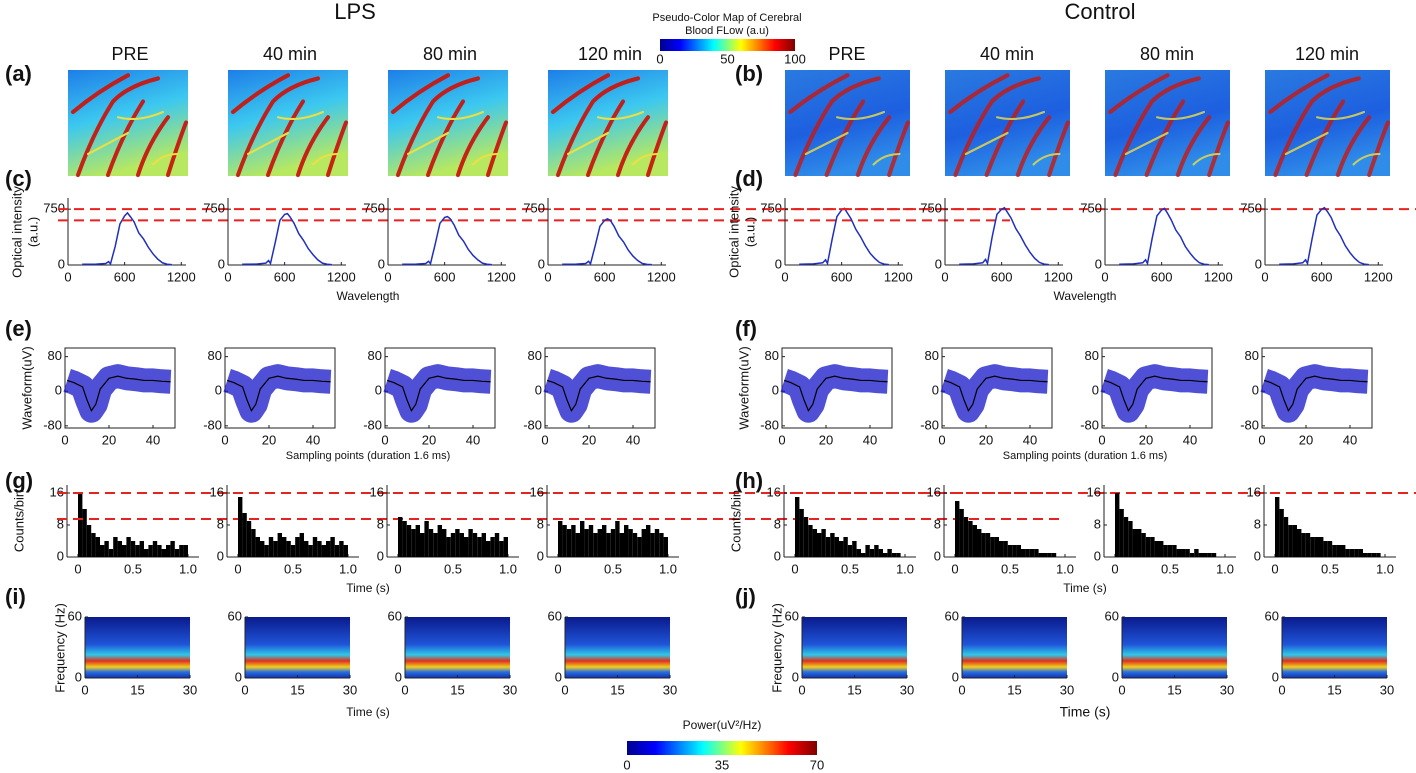 The width and height of the screenshot is (1416, 773). What do you see at coordinates (1007, 54) in the screenshot?
I see `time-label: 40 min` at bounding box center [1007, 54].